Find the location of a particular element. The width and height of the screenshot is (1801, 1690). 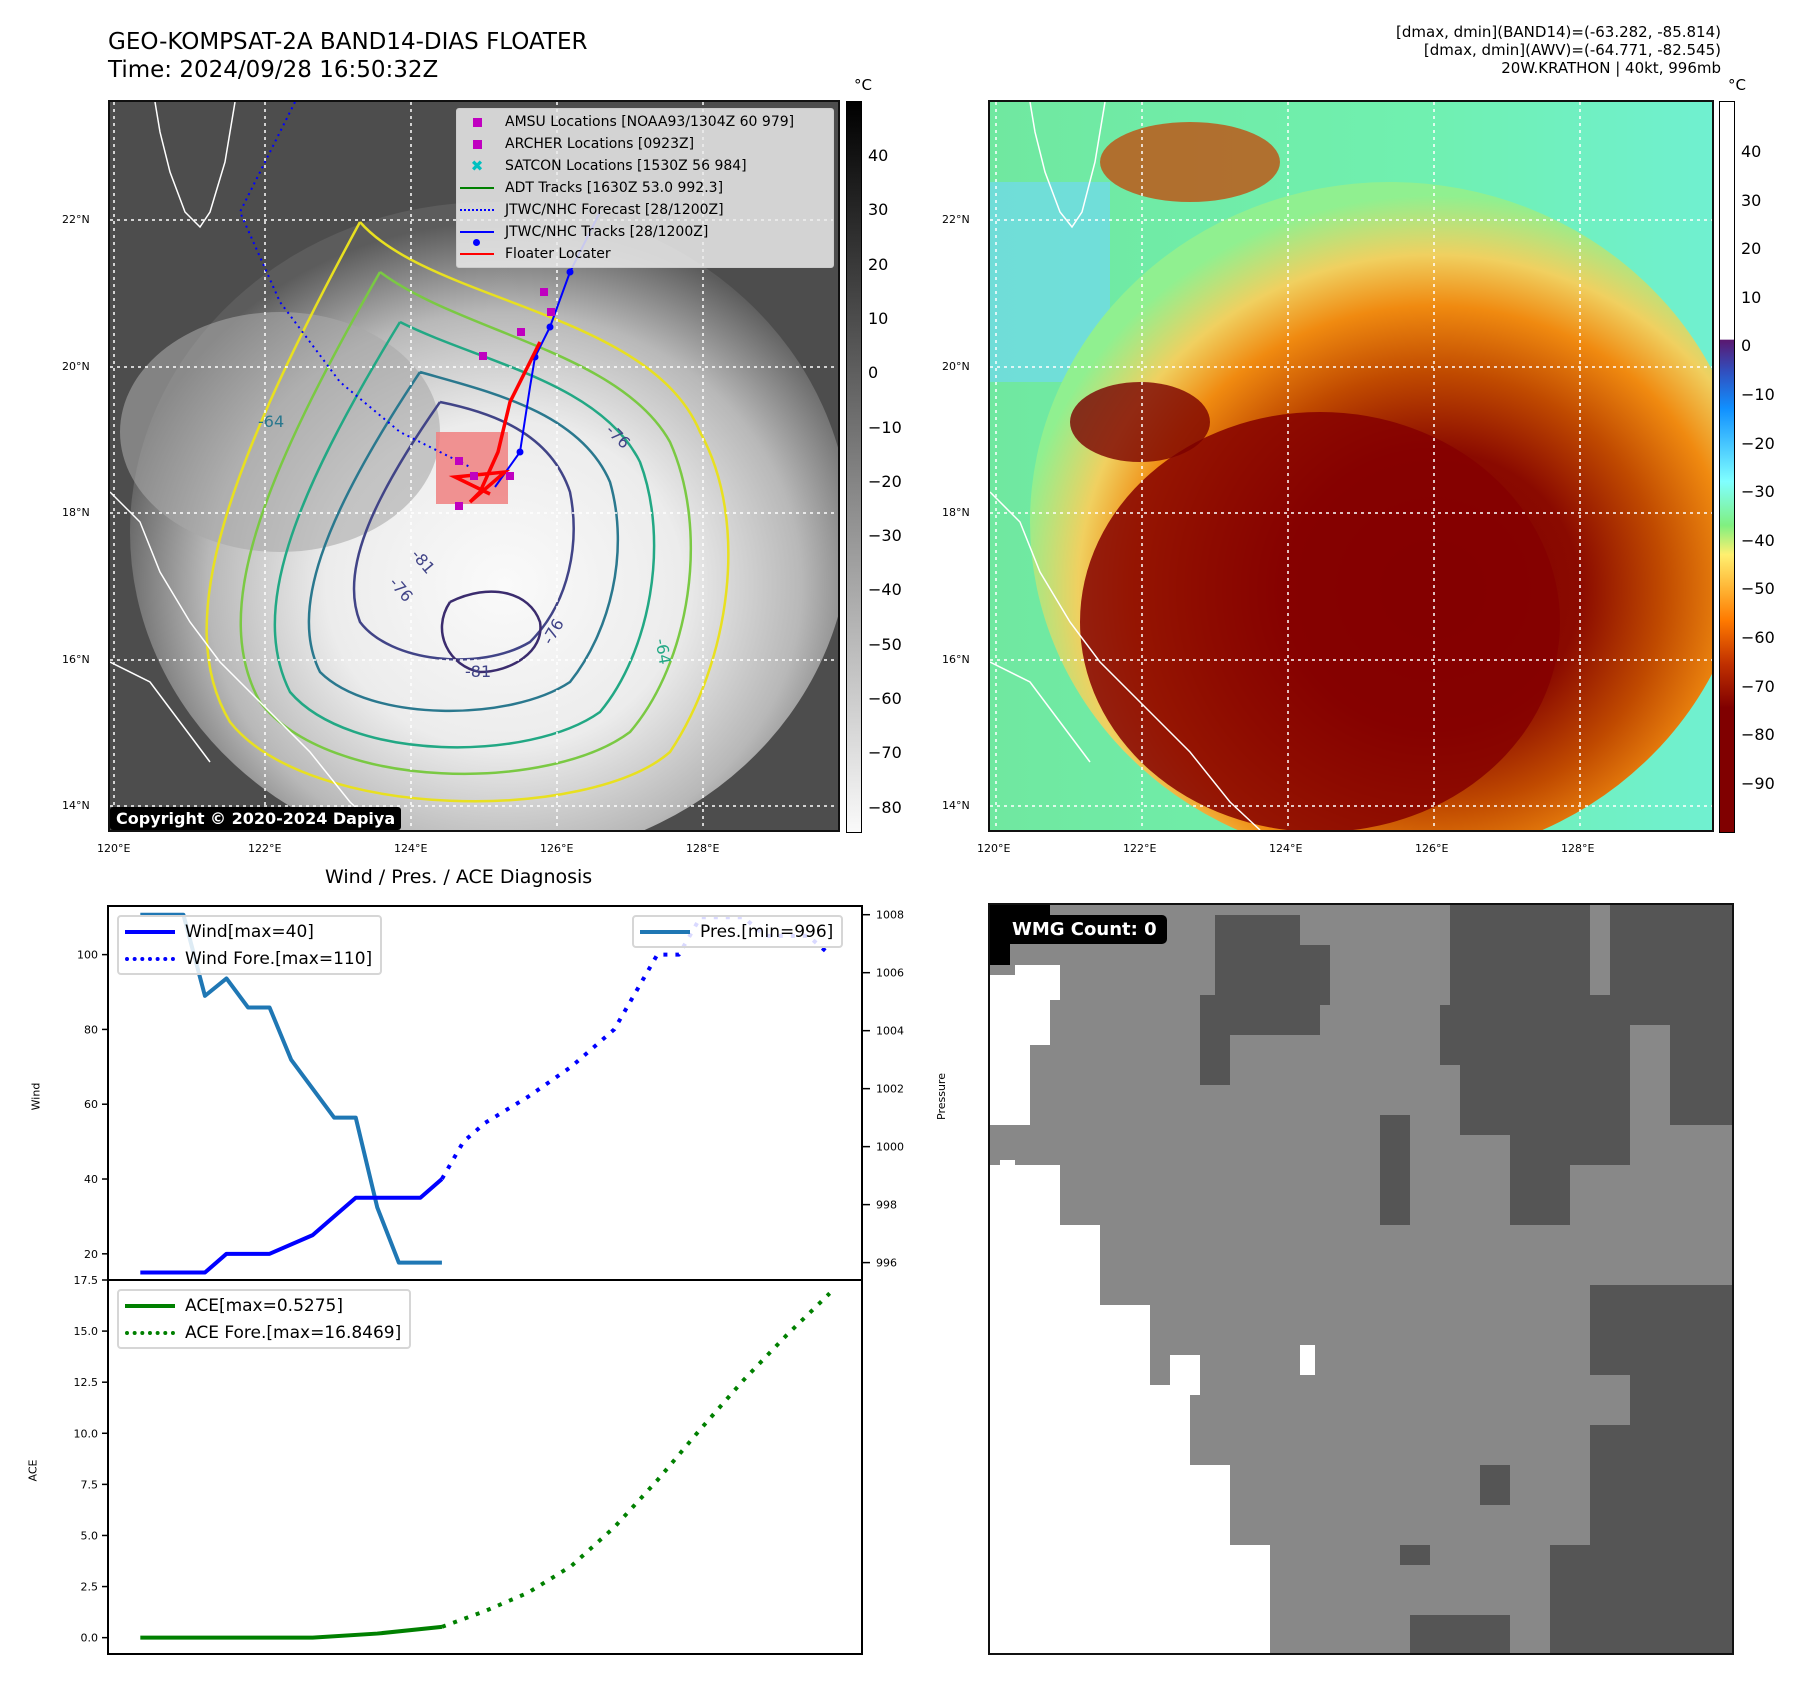

legend-item-tracks: JTWC/NHC Tracks [28/1200Z] is located at coordinates (645, 233).